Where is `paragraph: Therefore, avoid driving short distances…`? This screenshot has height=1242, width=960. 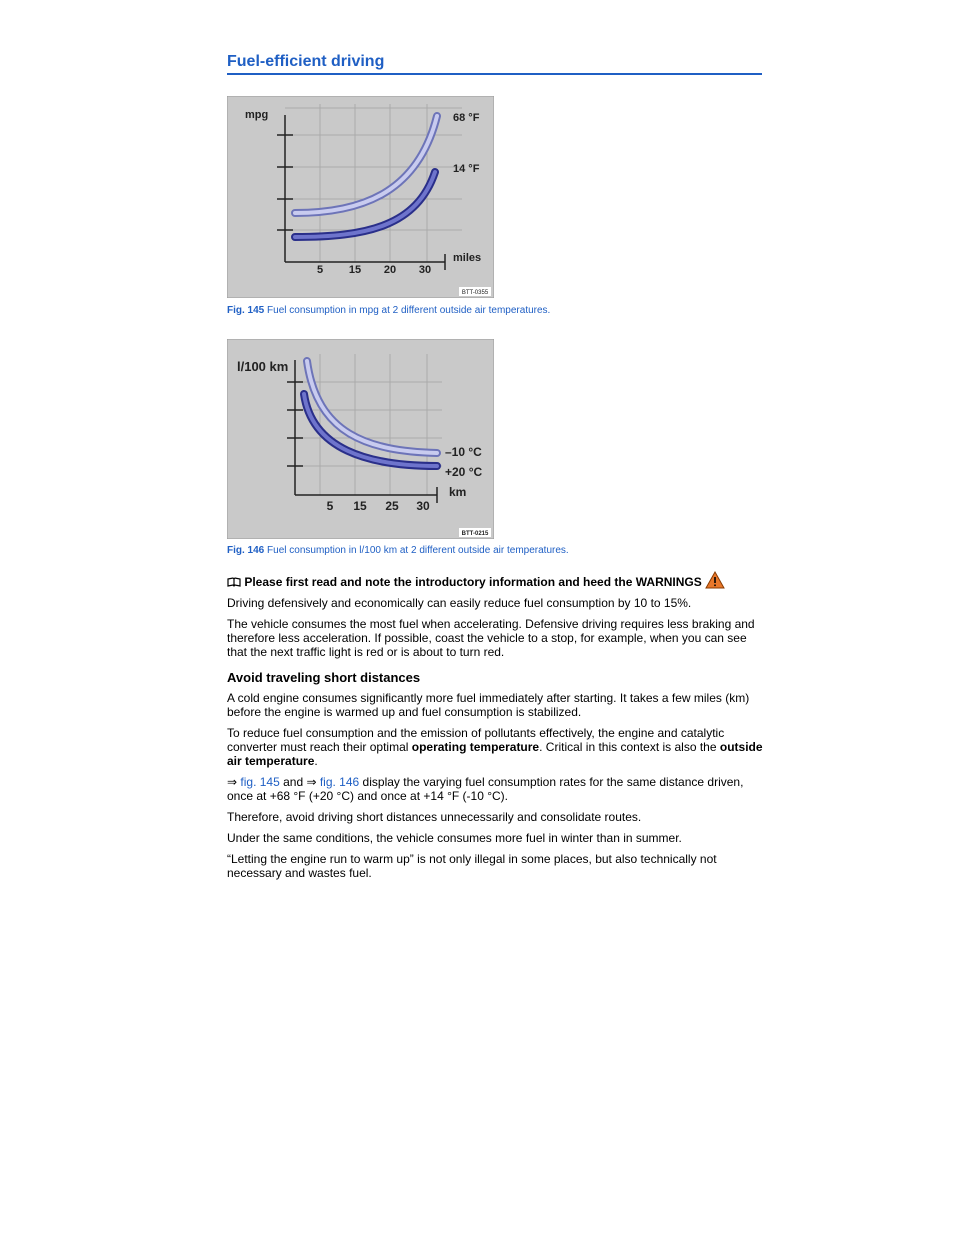 paragraph: Therefore, avoid driving short distances… is located at coordinates (497, 817).